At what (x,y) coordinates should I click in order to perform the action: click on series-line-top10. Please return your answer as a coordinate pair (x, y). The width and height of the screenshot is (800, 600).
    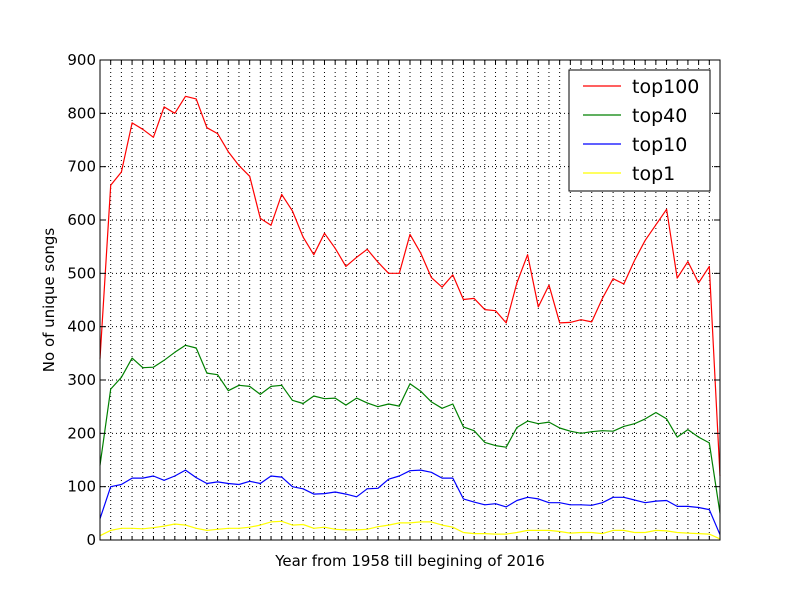
    Looking at the image, I should click on (410, 502).